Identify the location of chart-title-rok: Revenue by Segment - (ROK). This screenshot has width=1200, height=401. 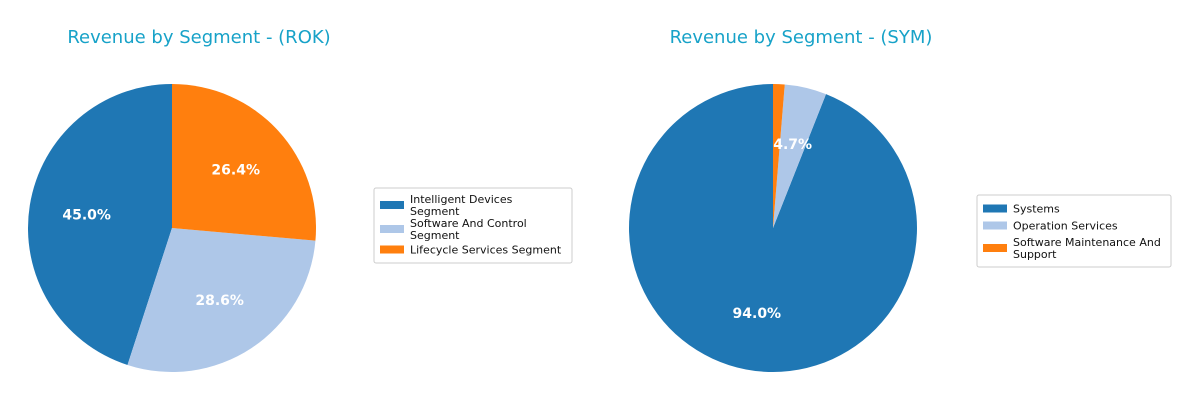
(198, 37).